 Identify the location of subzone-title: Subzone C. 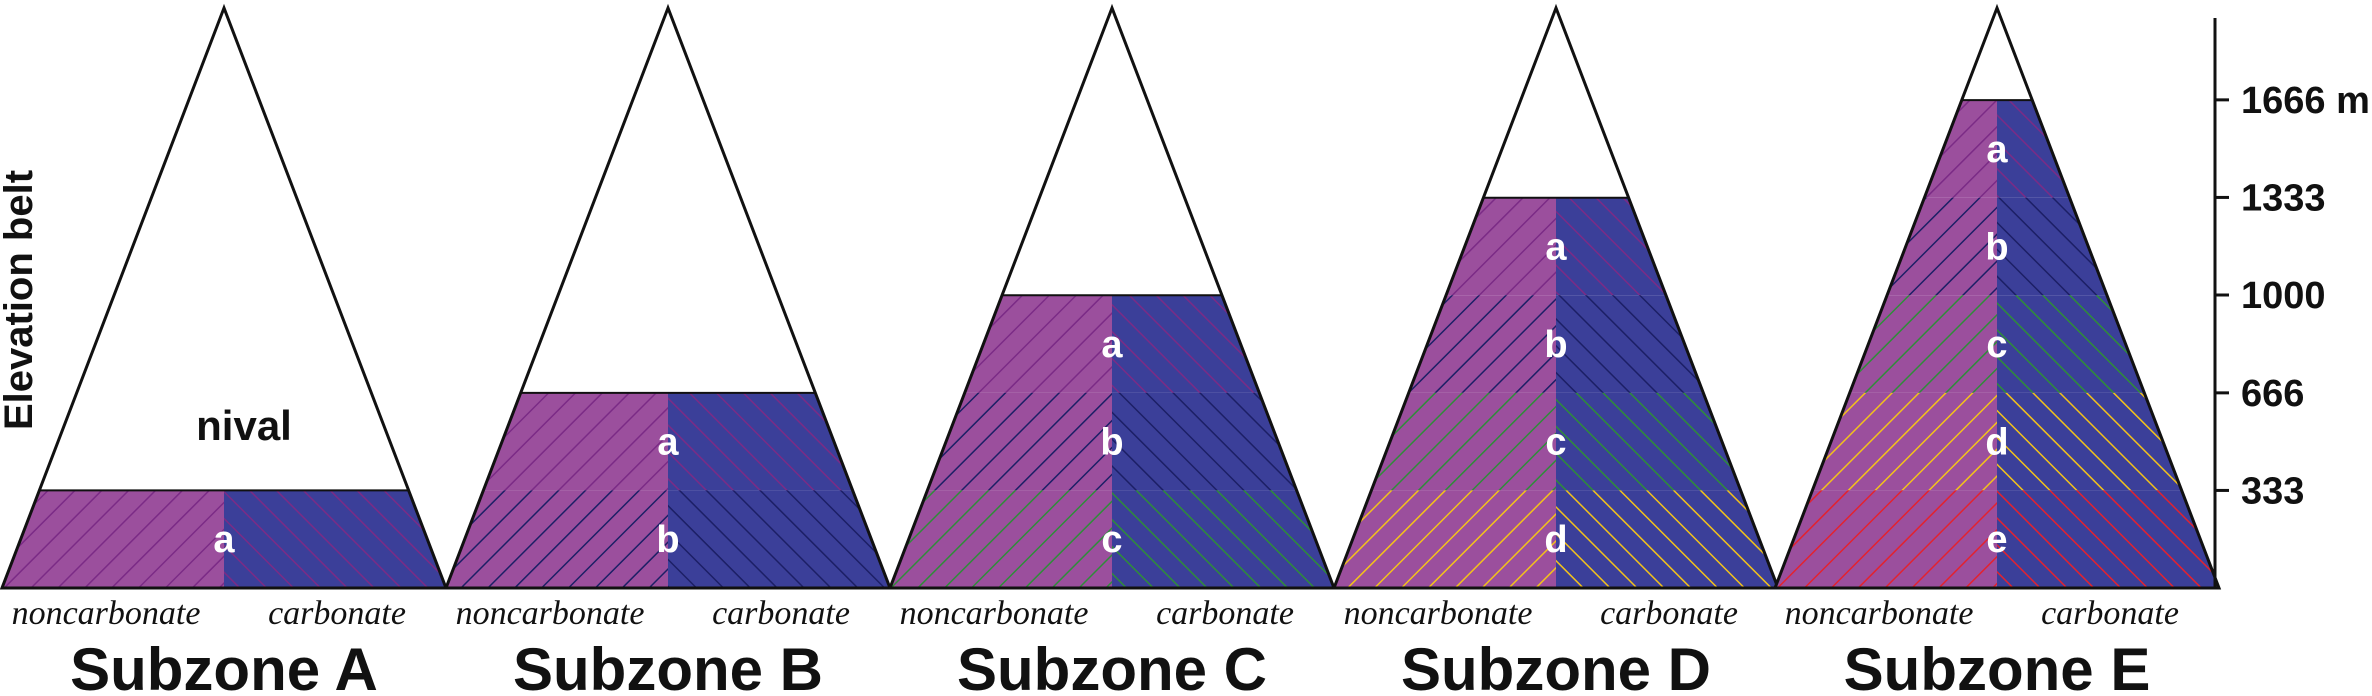
(1112, 666).